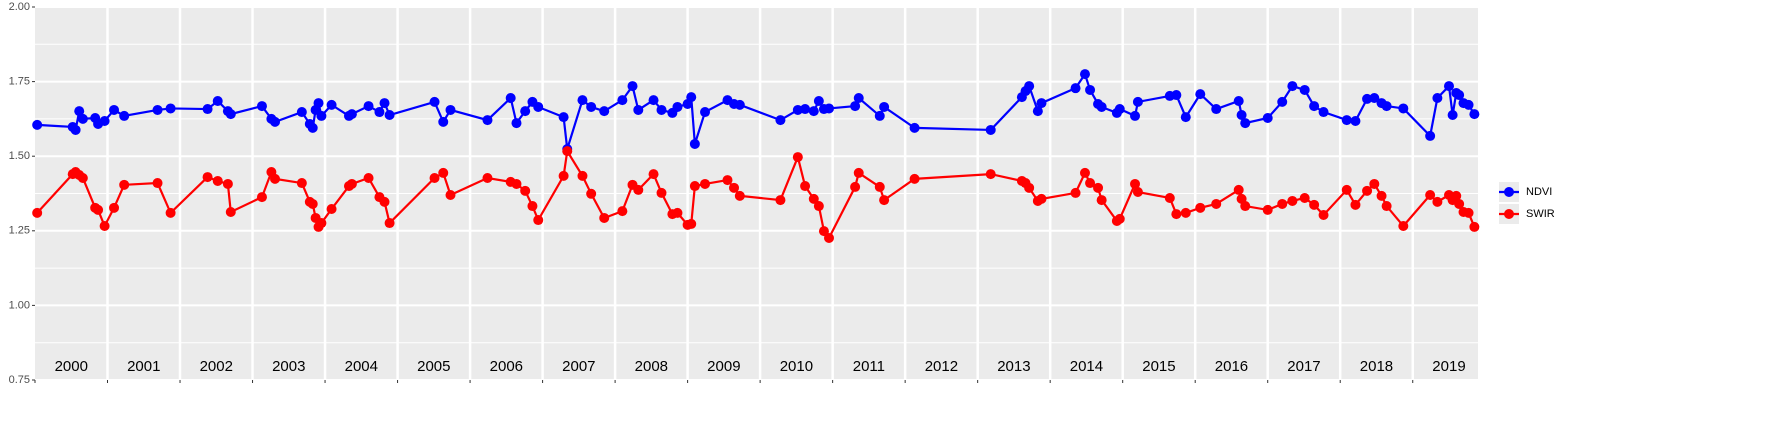 Image resolution: width=1773 pixels, height=442 pixels. I want to click on x-tick-label: 2012, so click(941, 366).